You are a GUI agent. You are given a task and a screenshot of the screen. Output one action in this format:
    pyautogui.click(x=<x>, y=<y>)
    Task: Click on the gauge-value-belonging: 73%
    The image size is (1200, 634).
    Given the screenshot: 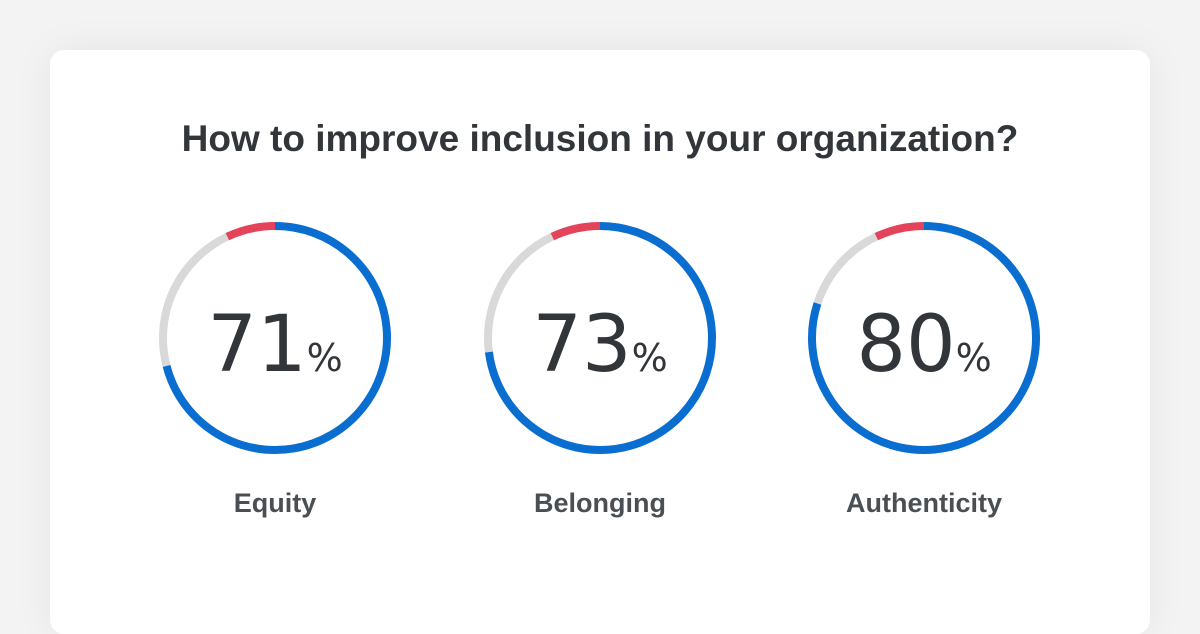 What is the action you would take?
    pyautogui.click(x=600, y=345)
    